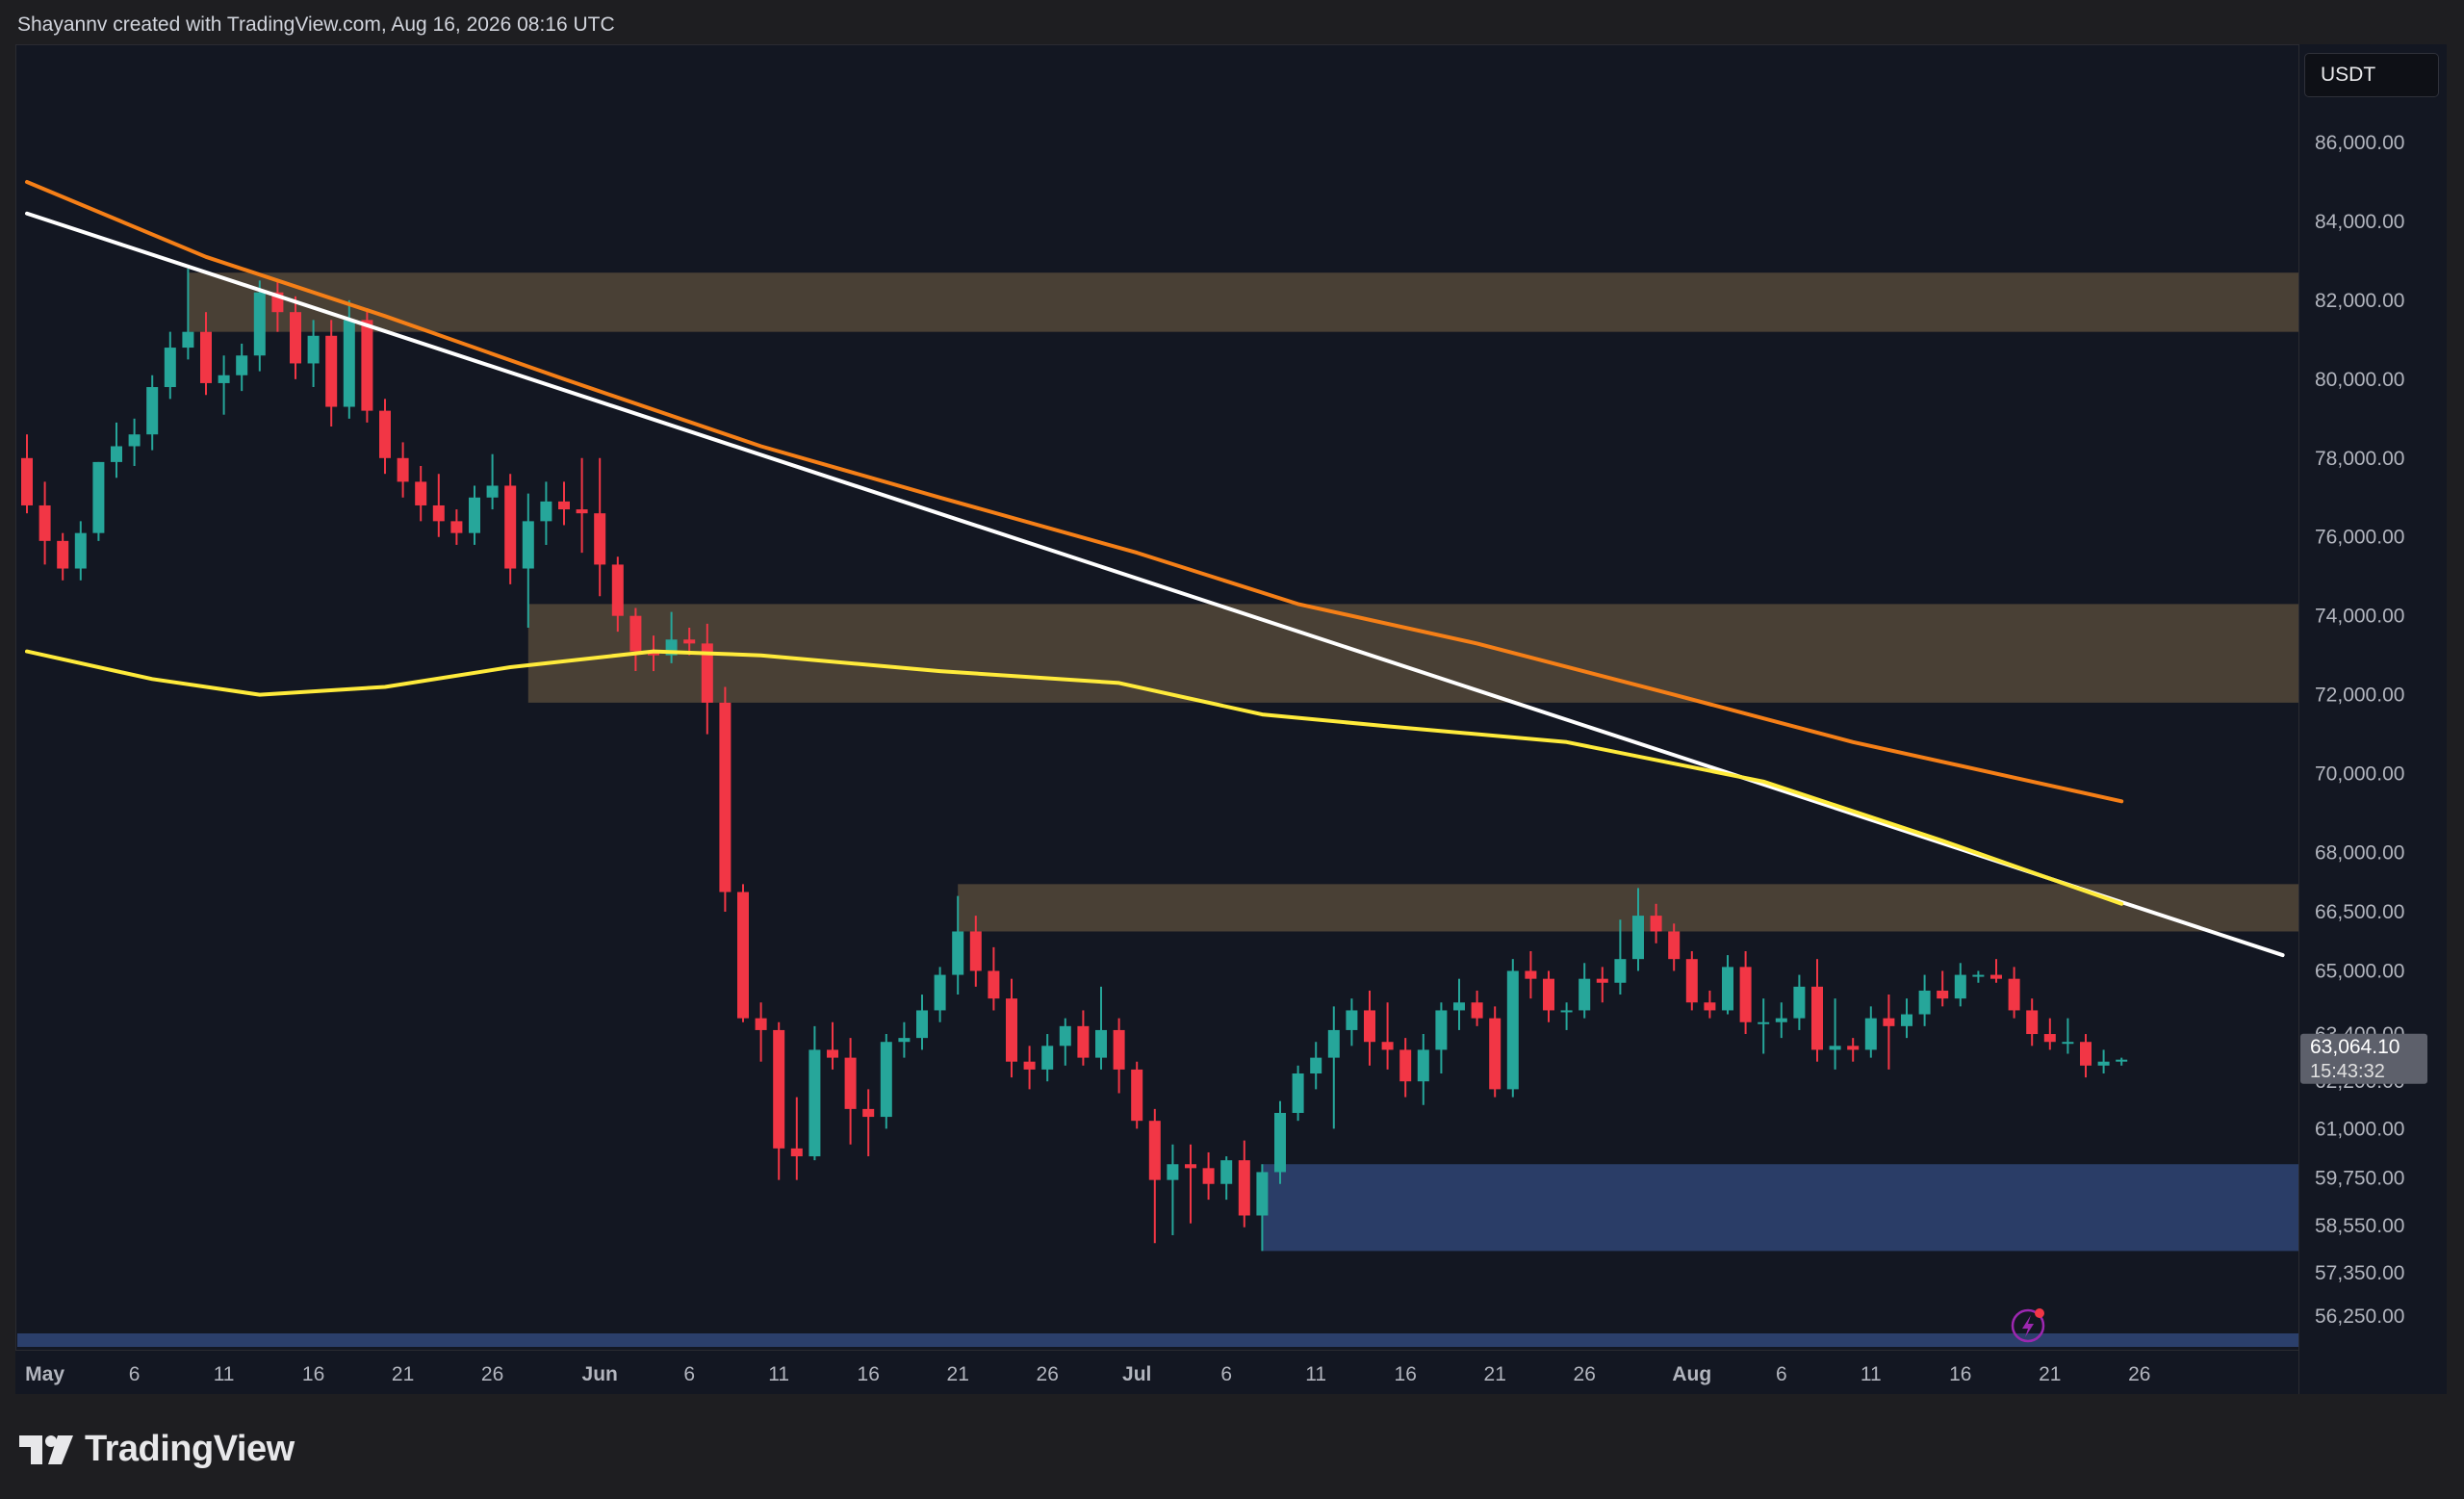  Describe the element at coordinates (2363, 1058) in the screenshot. I see `last-price-label` at that location.